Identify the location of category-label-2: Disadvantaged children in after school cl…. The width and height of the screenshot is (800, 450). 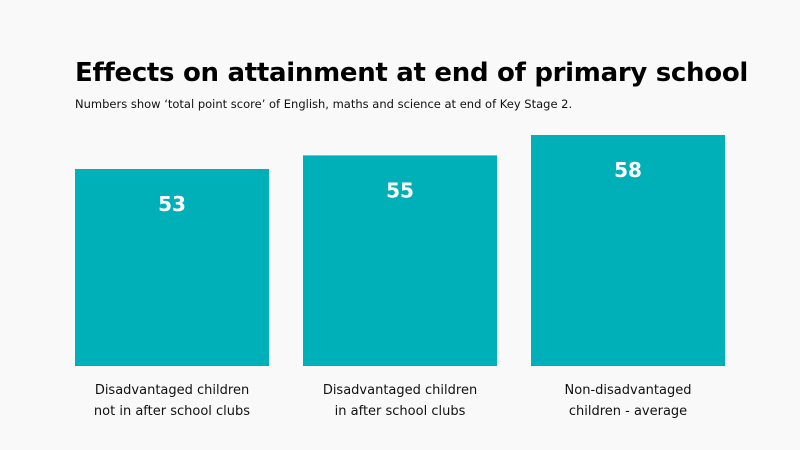
(400, 401).